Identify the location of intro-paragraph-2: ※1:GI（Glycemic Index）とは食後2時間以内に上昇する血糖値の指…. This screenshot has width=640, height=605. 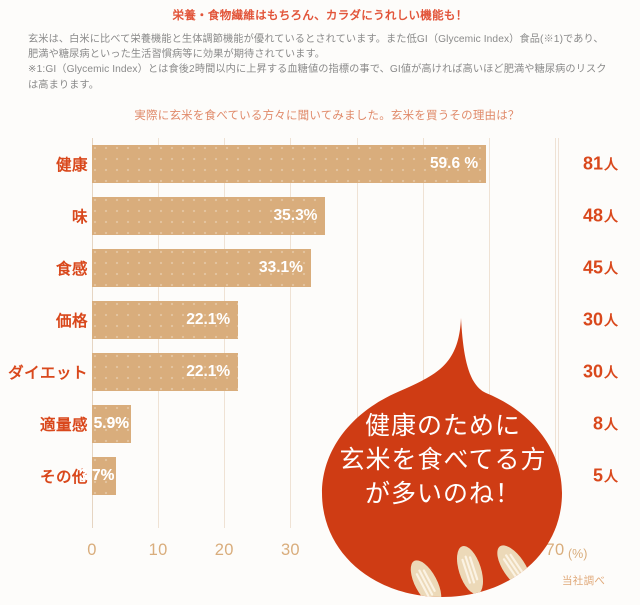
(317, 77).